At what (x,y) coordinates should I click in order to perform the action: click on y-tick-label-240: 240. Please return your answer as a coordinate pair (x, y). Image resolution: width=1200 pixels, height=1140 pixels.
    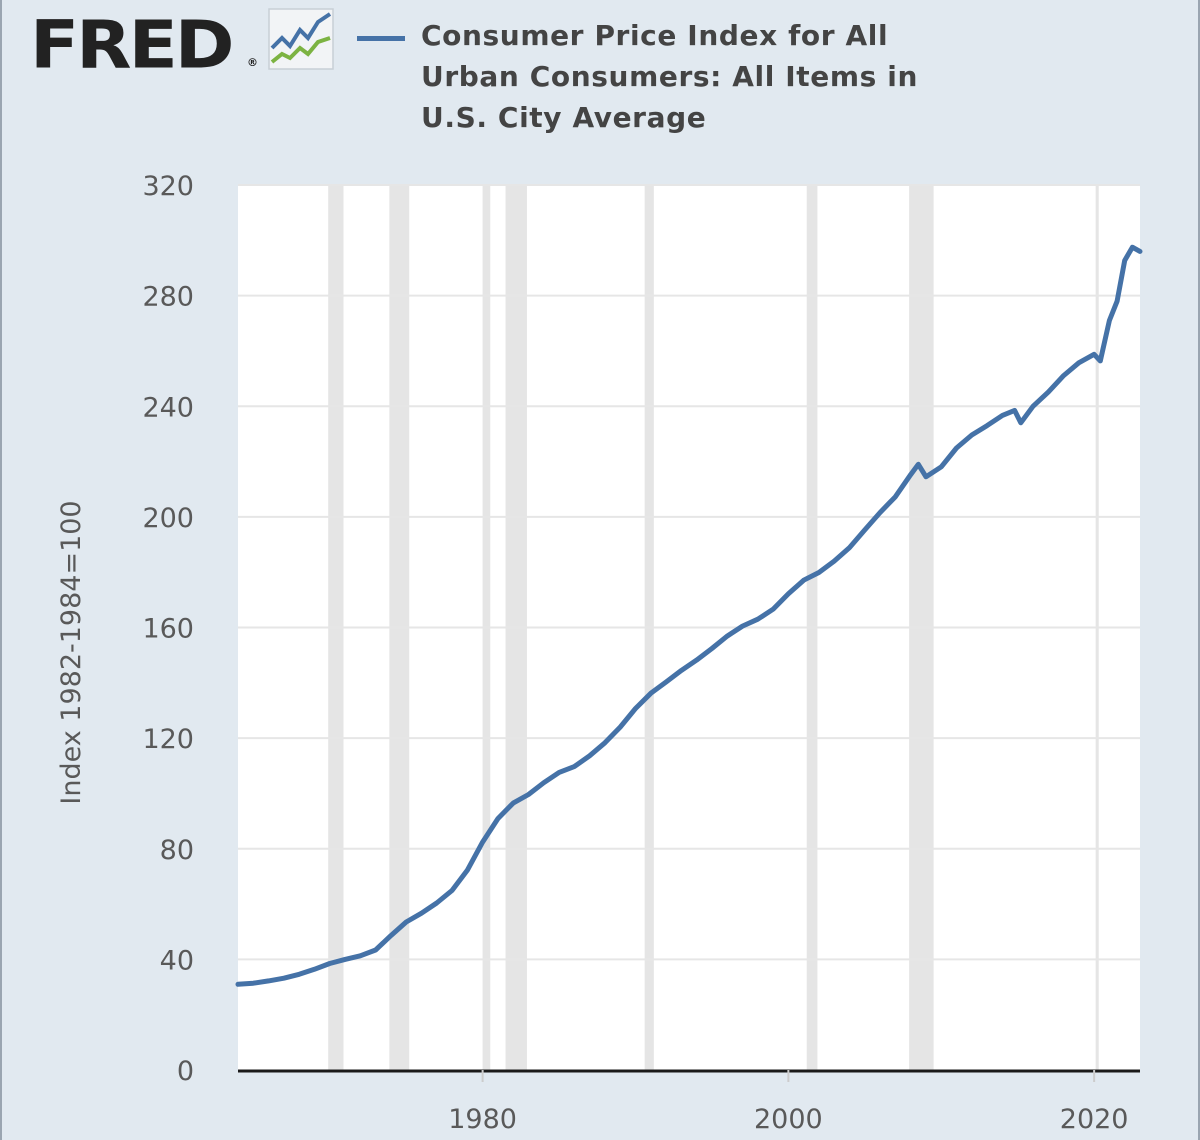
    Looking at the image, I should click on (168, 407).